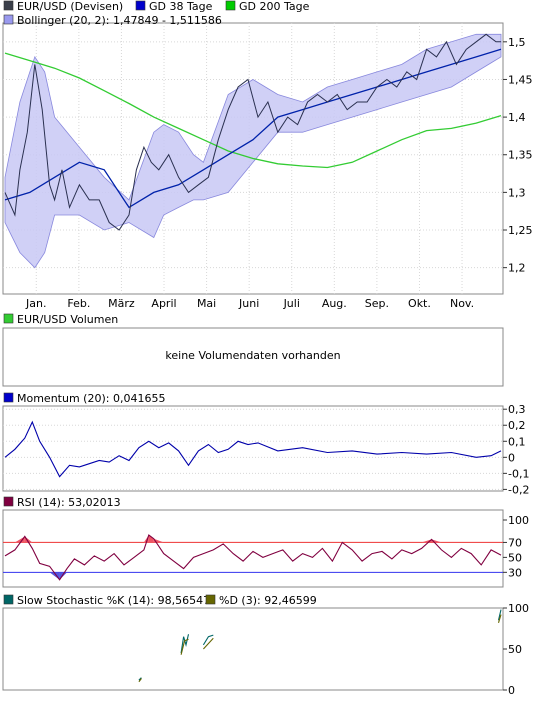 Image resolution: width=545 pixels, height=711 pixels. Describe the element at coordinates (67, 319) in the screenshot. I see `volume-legend-label-eur-usd-volumen: EUR/USD Volumen` at that location.